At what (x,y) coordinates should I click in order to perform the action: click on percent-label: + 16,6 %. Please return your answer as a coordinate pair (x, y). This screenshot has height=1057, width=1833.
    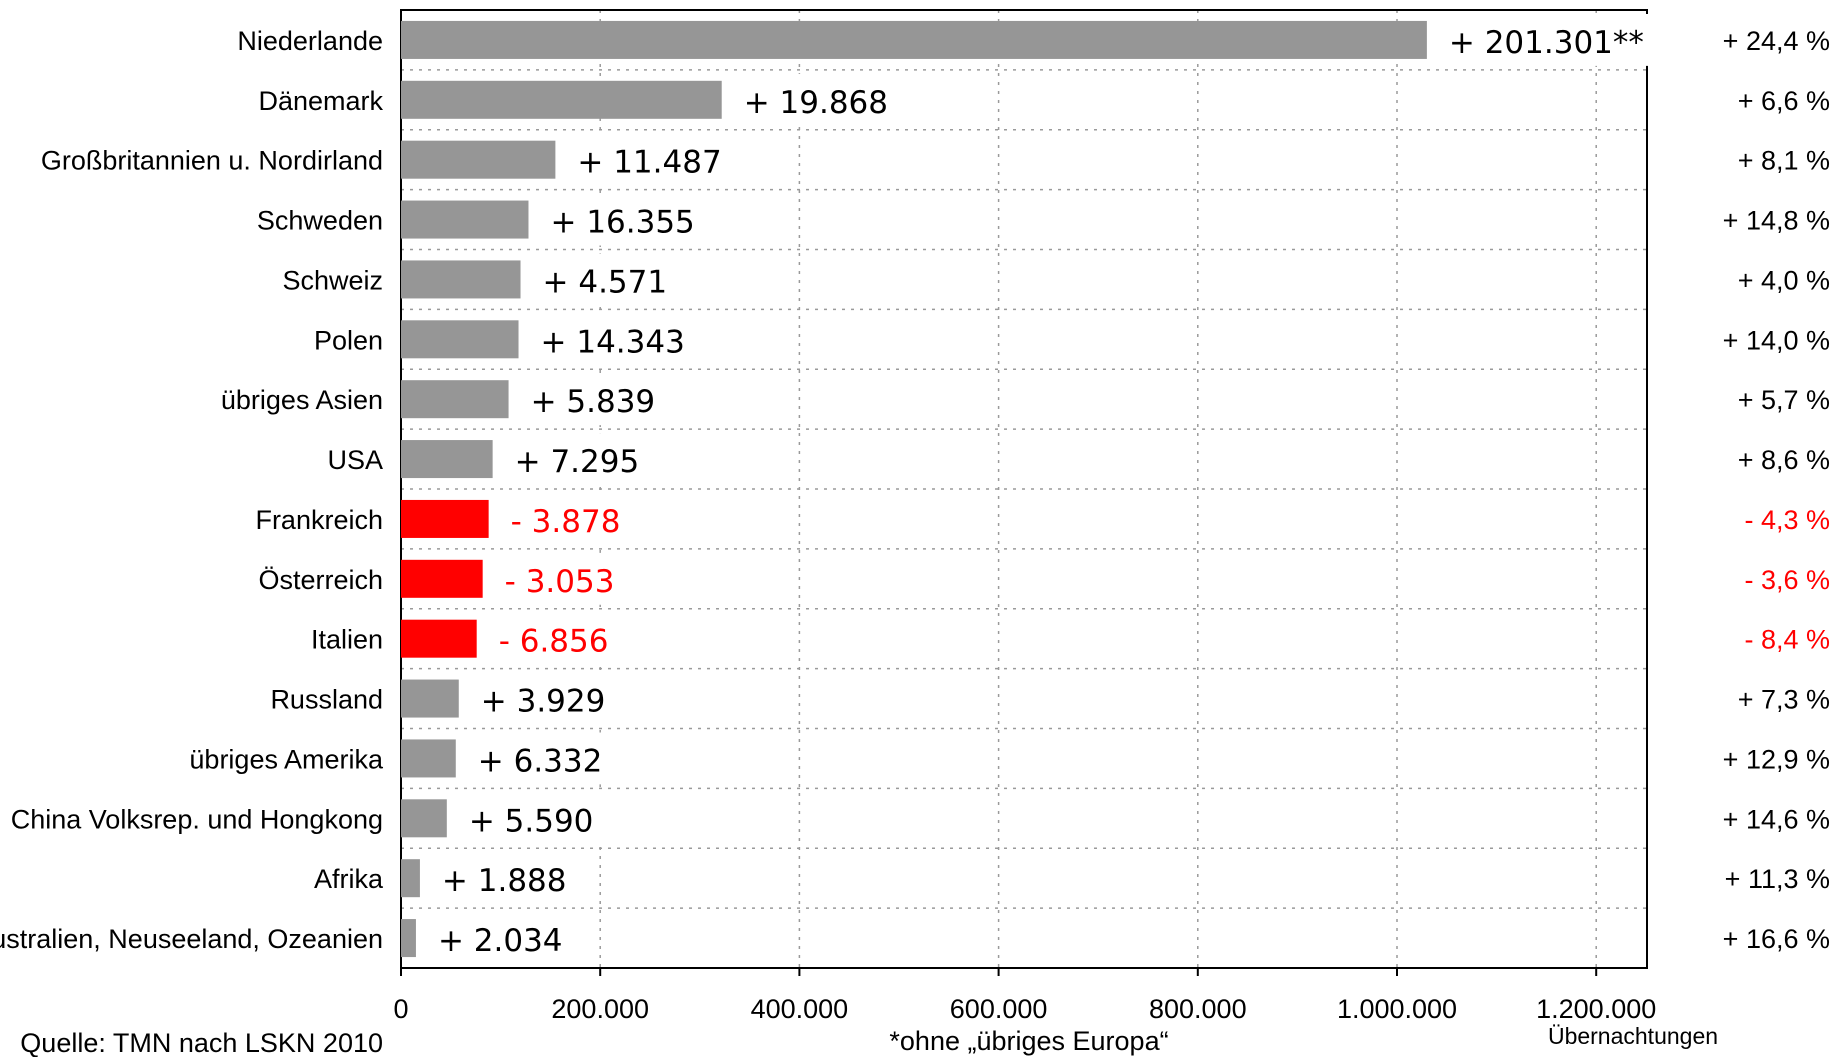
    Looking at the image, I should click on (1776, 939).